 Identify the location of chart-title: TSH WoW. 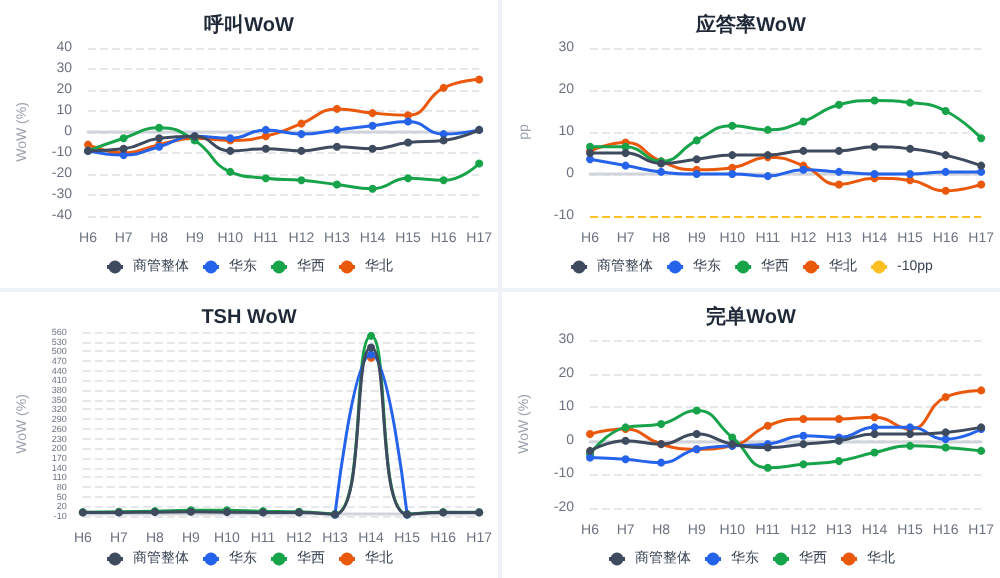
(249, 317).